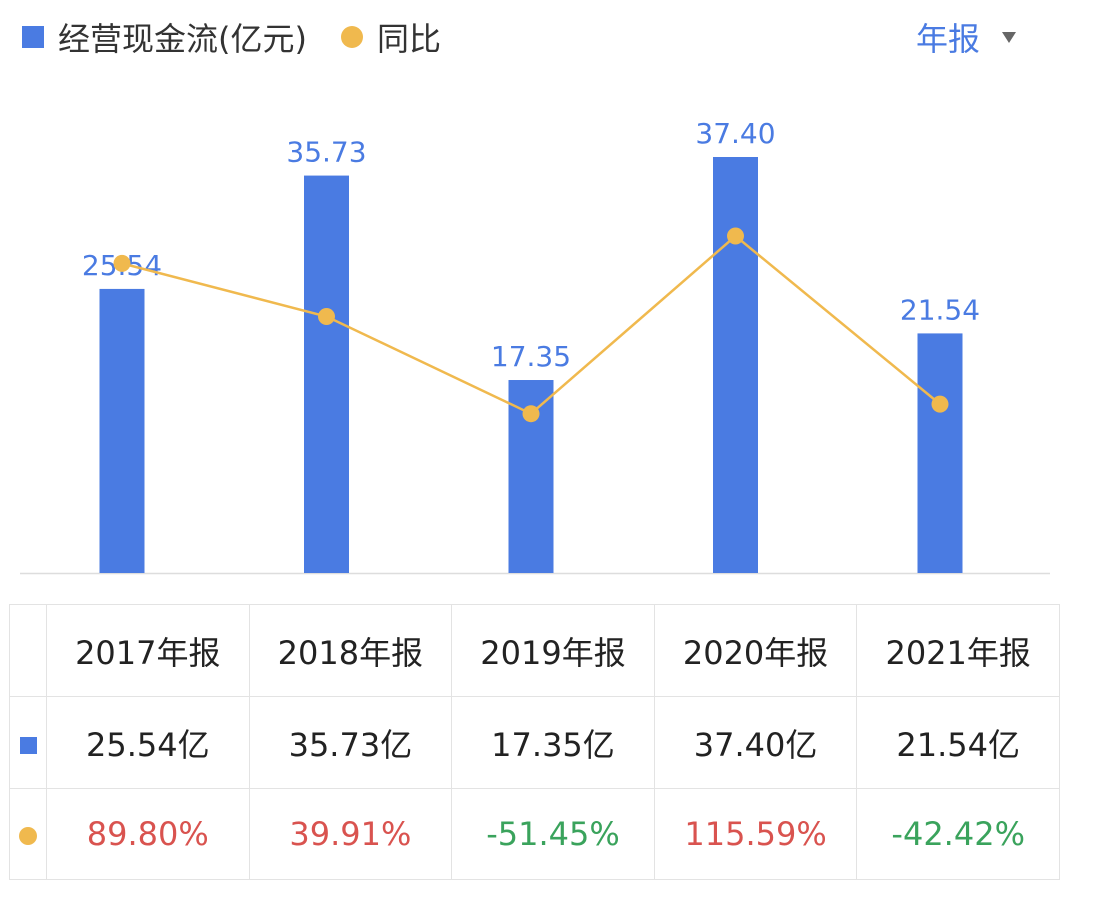 This screenshot has height=906, width=1093. I want to click on table-header-cell: 2021年报, so click(958, 650).